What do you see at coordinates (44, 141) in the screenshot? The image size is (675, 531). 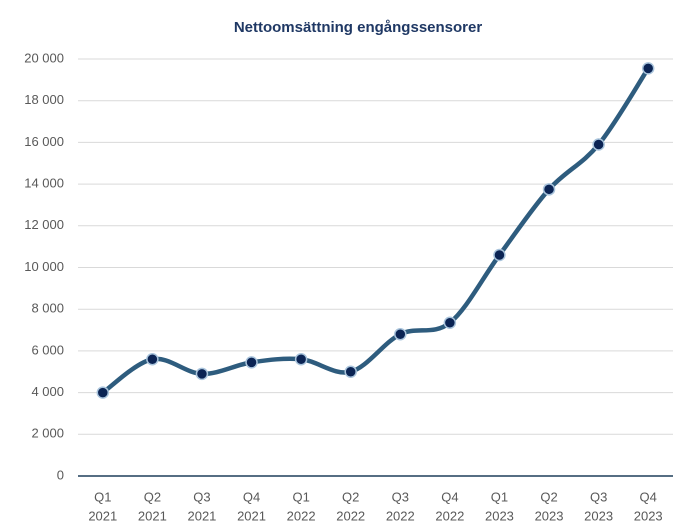 I see `y-tick-label: 16 000` at bounding box center [44, 141].